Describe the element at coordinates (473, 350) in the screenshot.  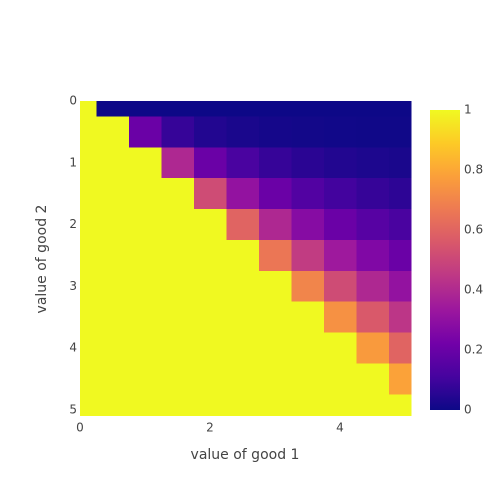
I see `colorbar-tick-label: 0.2` at that location.